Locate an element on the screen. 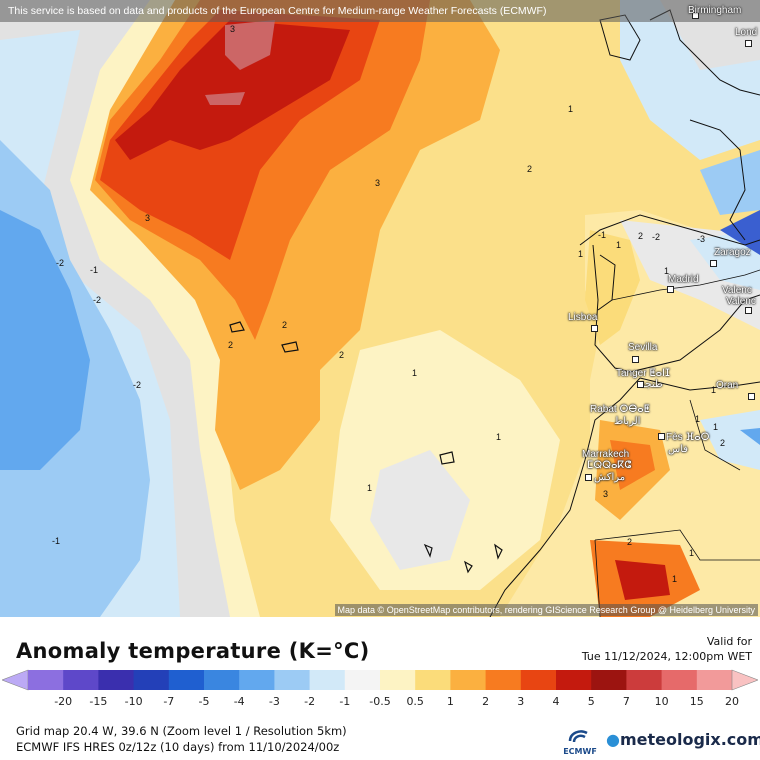 The width and height of the screenshot is (760, 760). scale-tick-label: -4 is located at coordinates (239, 701).